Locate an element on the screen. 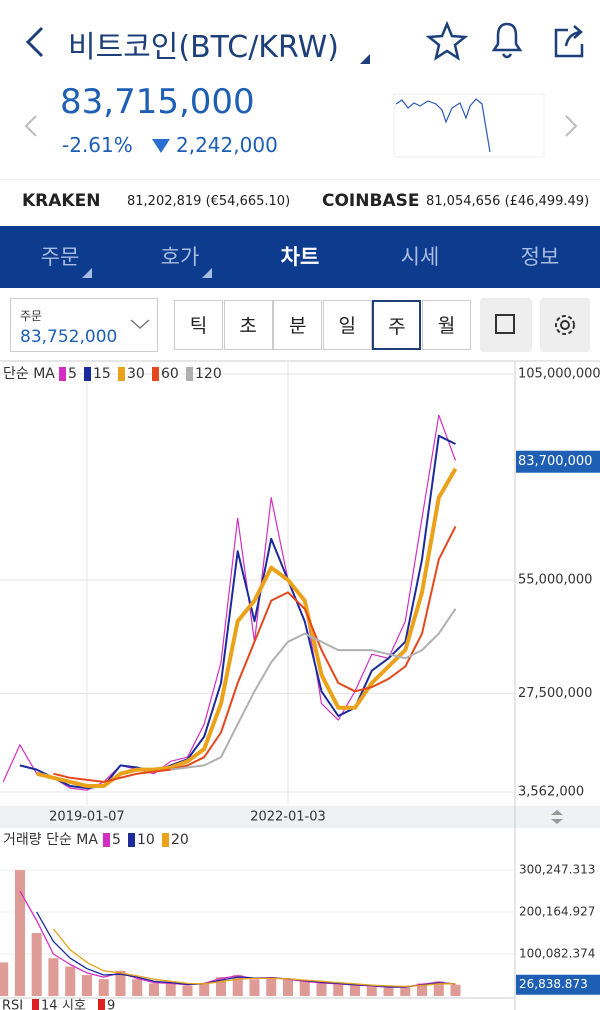 This screenshot has height=1010, width=600. change-rate: -2.61% is located at coordinates (97, 145).